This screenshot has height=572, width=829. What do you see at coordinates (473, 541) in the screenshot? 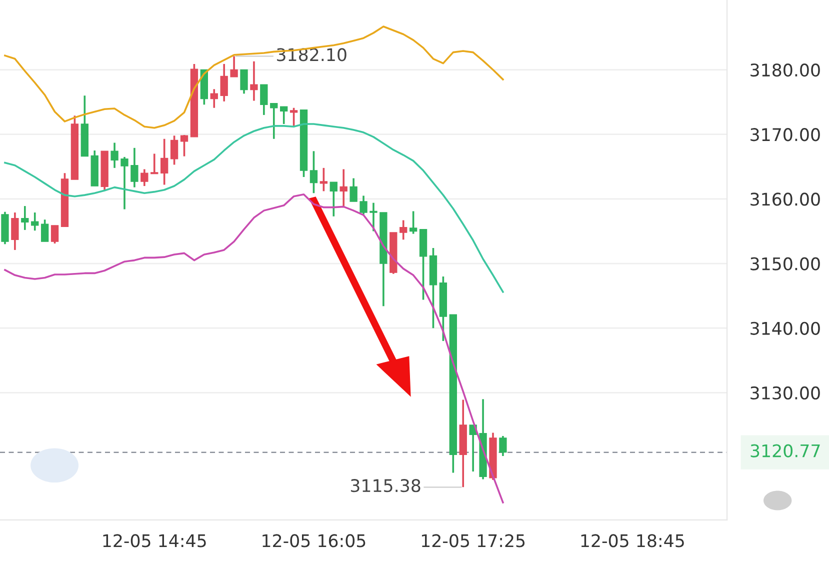
I see `x-tick-label: 12-05 17:25` at bounding box center [473, 541].